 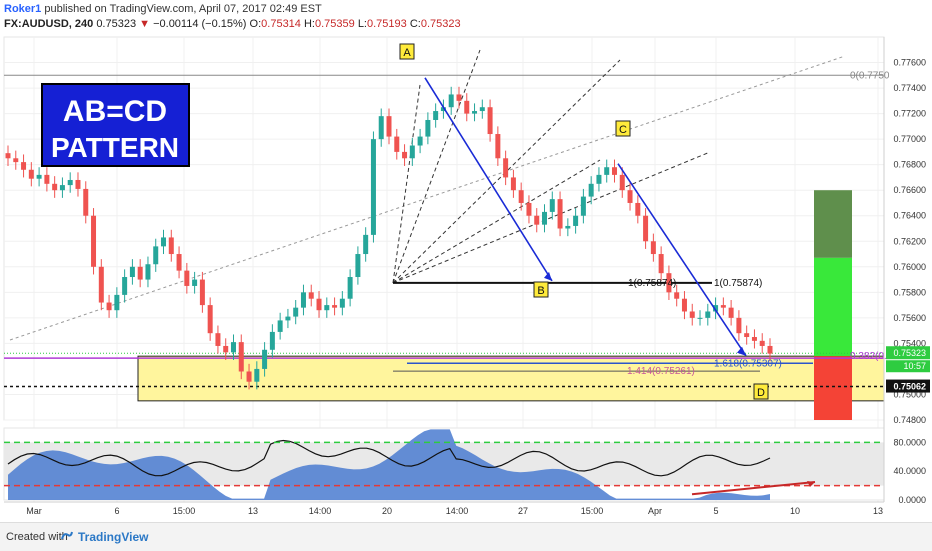 I want to click on point-c-box, so click(x=623, y=128).